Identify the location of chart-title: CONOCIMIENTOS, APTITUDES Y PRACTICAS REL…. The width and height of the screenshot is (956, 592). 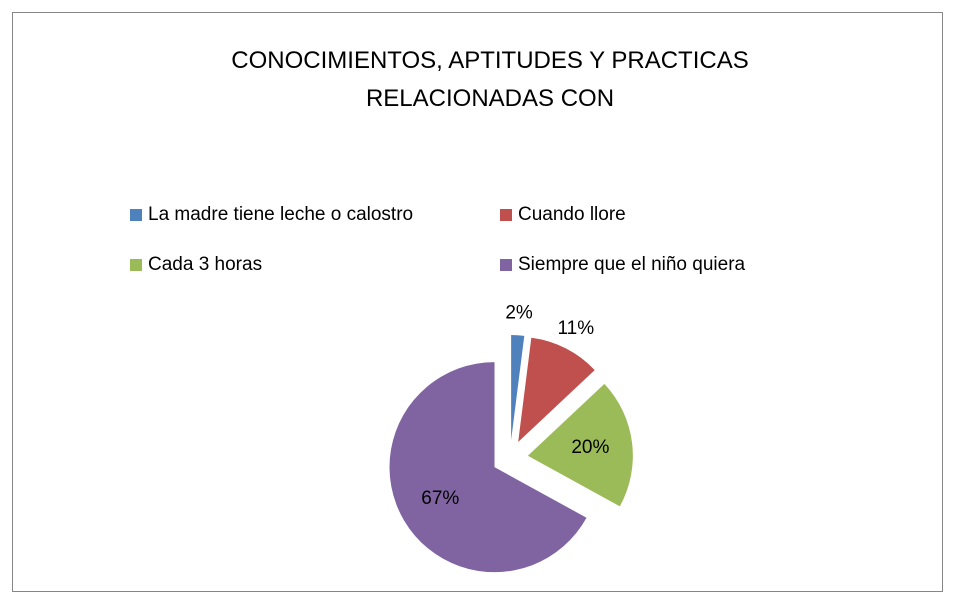
(490, 79).